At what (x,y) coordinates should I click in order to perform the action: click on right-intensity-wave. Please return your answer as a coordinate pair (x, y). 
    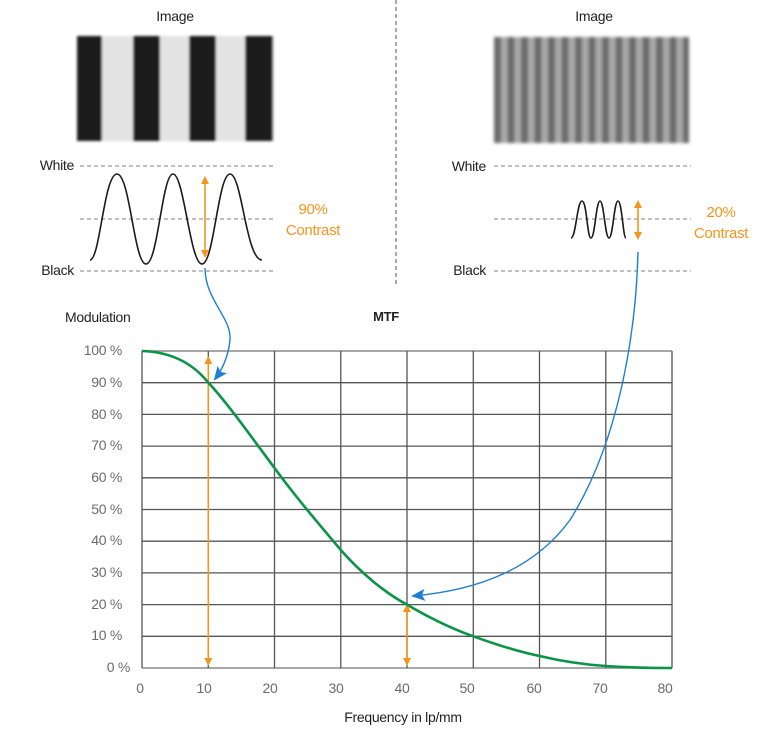
    Looking at the image, I should click on (598, 219).